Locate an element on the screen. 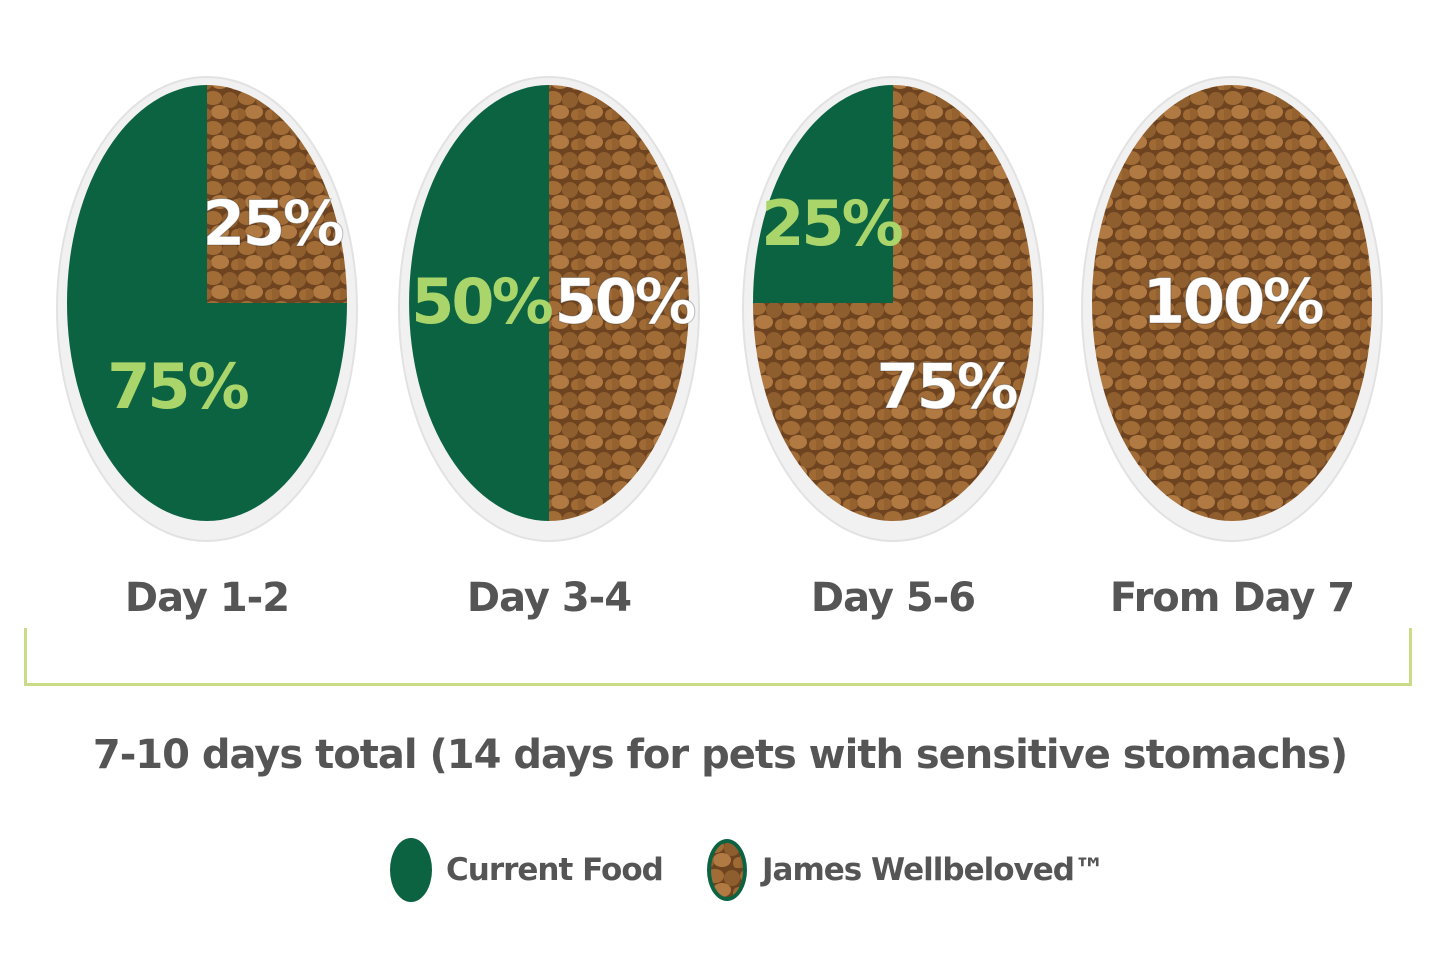  kibble-circle-icon is located at coordinates (727, 870).